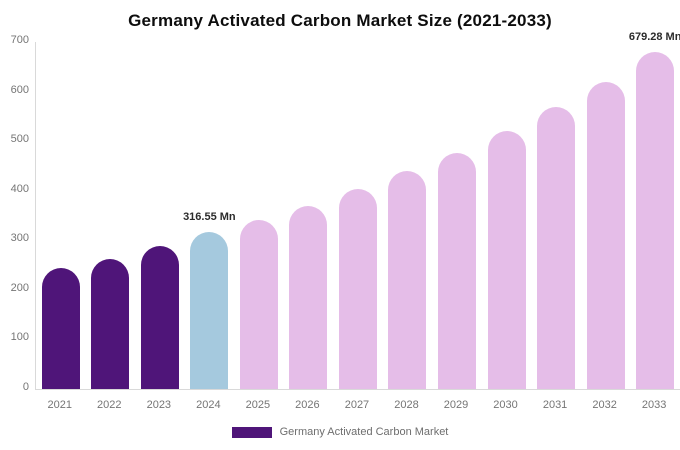 The image size is (680, 450). Describe the element at coordinates (19, 287) in the screenshot. I see `y-tick-200: 200` at that location.